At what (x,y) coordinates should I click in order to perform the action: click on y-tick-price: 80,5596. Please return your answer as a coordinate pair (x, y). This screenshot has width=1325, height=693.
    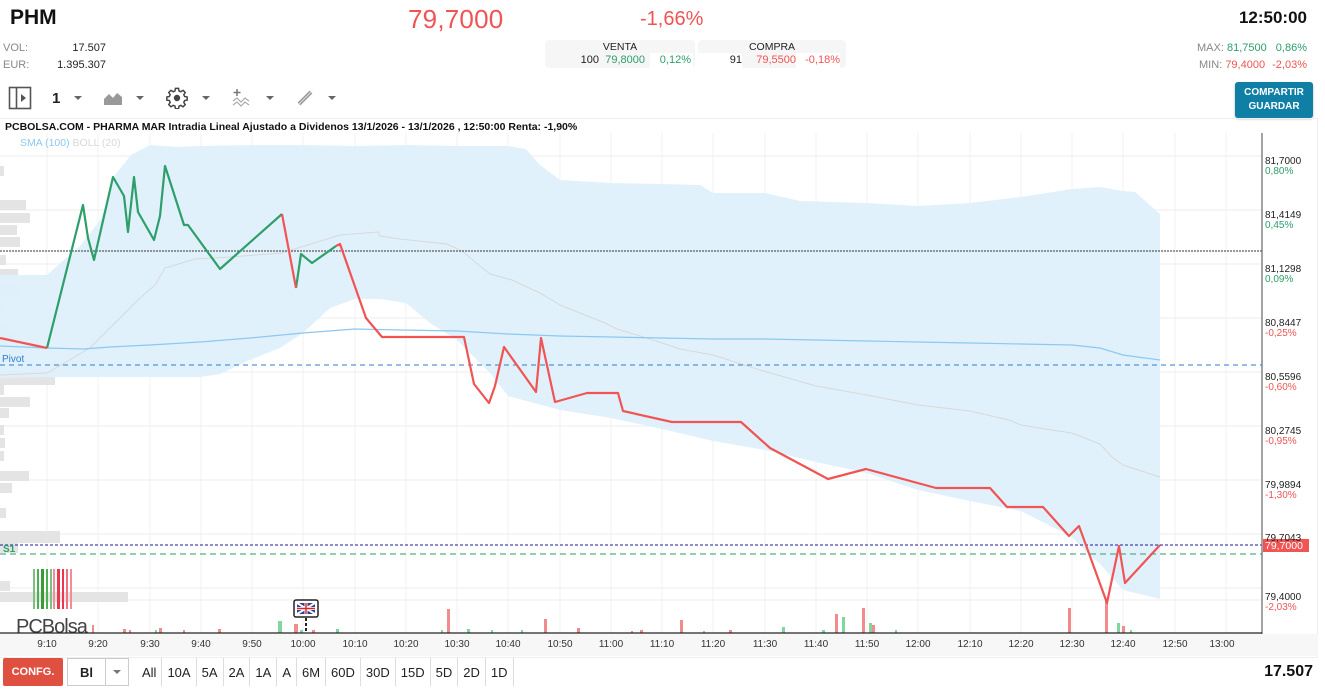
    Looking at the image, I should click on (1283, 377).